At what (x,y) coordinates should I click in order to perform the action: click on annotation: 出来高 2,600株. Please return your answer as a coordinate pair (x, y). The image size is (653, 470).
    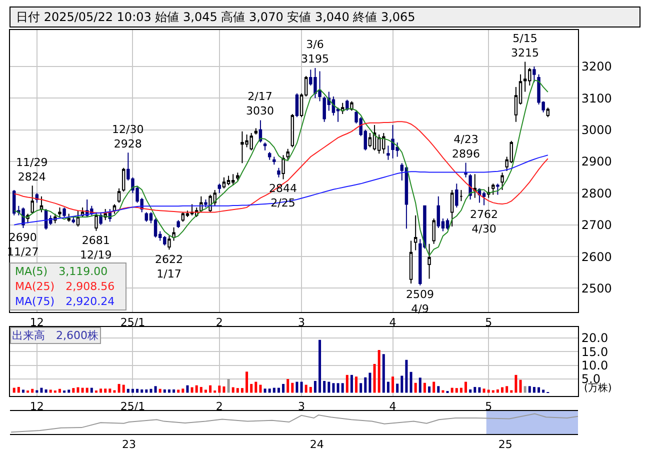
    Looking at the image, I should click on (55, 335).